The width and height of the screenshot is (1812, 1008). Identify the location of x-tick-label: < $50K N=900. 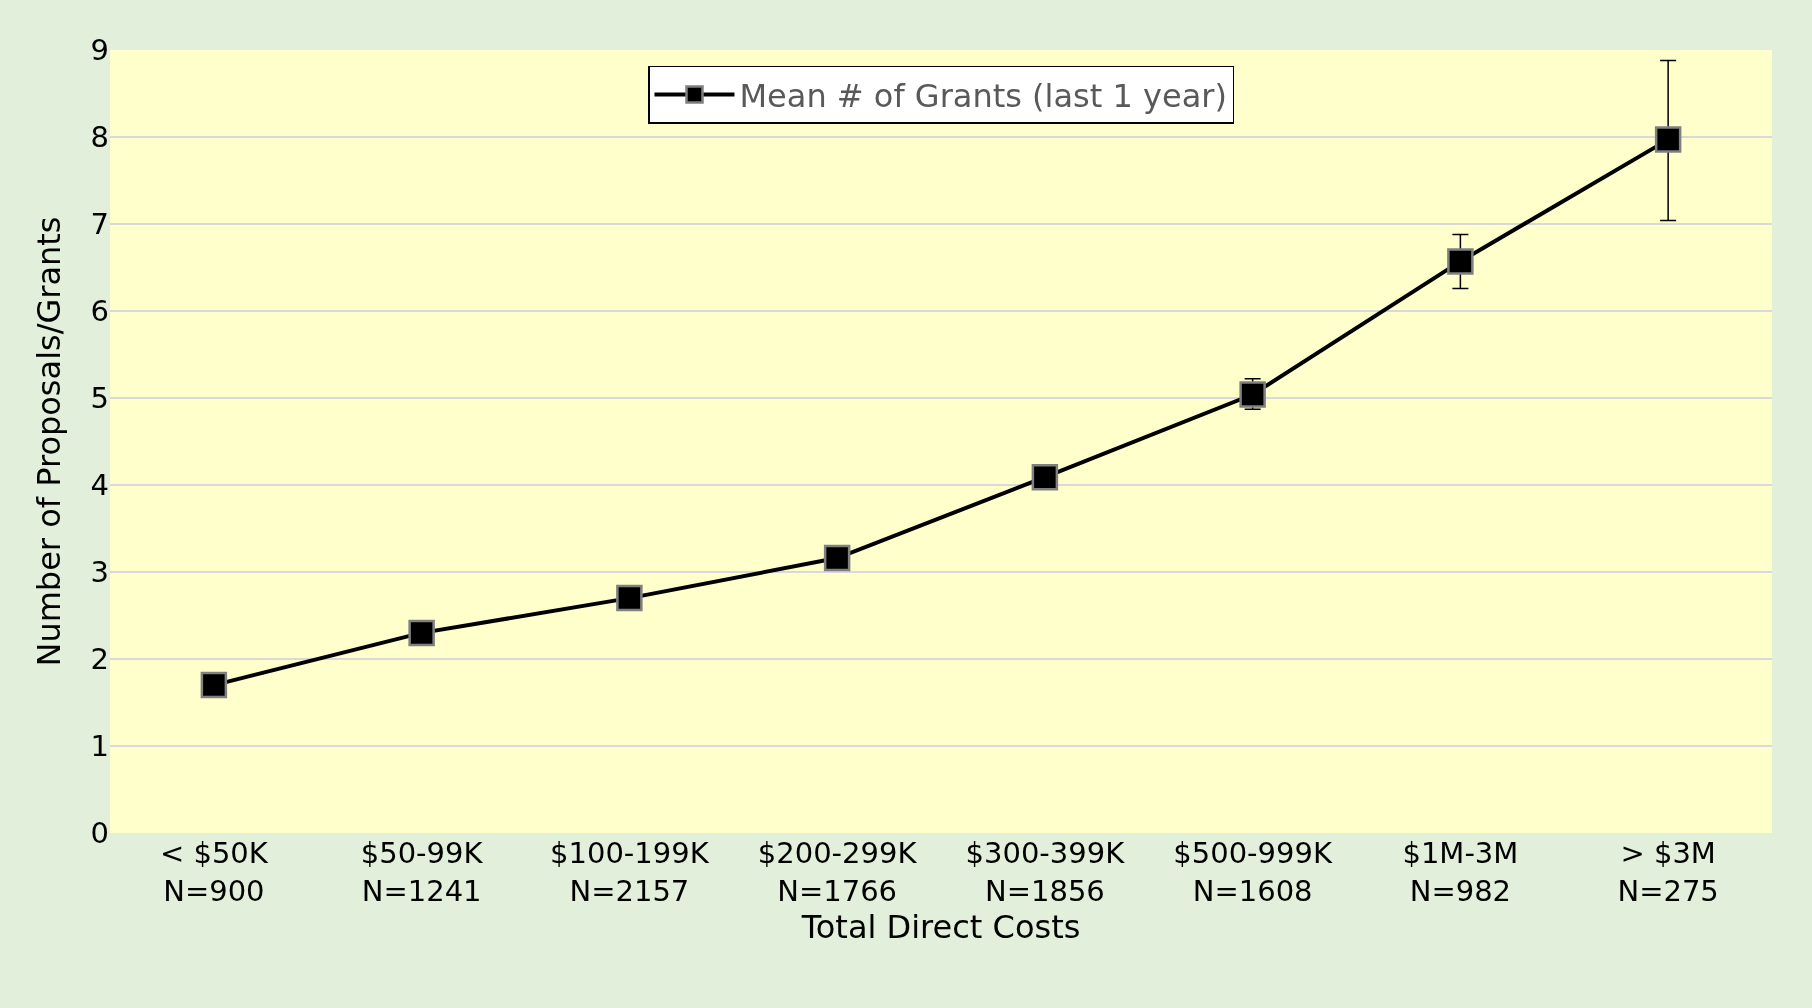
(214, 872).